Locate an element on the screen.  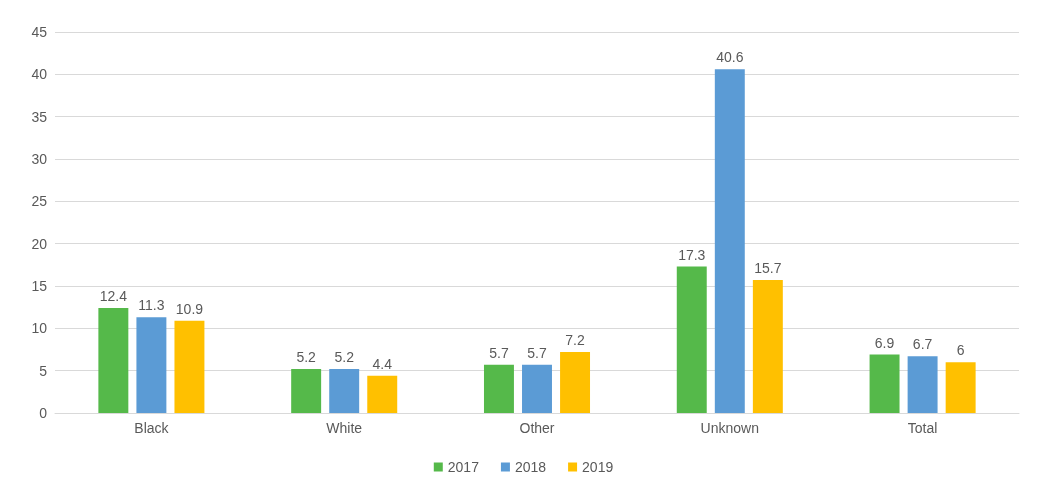
data-label: 15.7 is located at coordinates (768, 268).